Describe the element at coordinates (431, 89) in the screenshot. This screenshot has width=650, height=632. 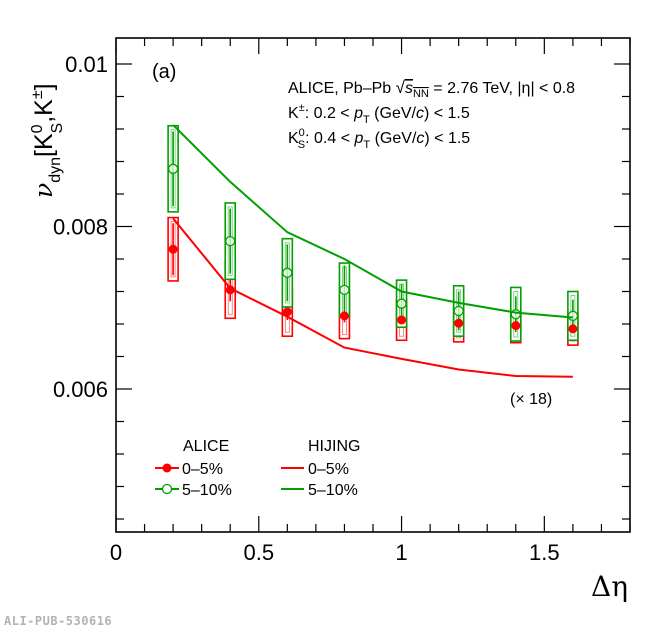
I see `annotation-collision: ALICE, Pb–Pb √sNN = 2.76 TeV, |η| < 0.8` at that location.